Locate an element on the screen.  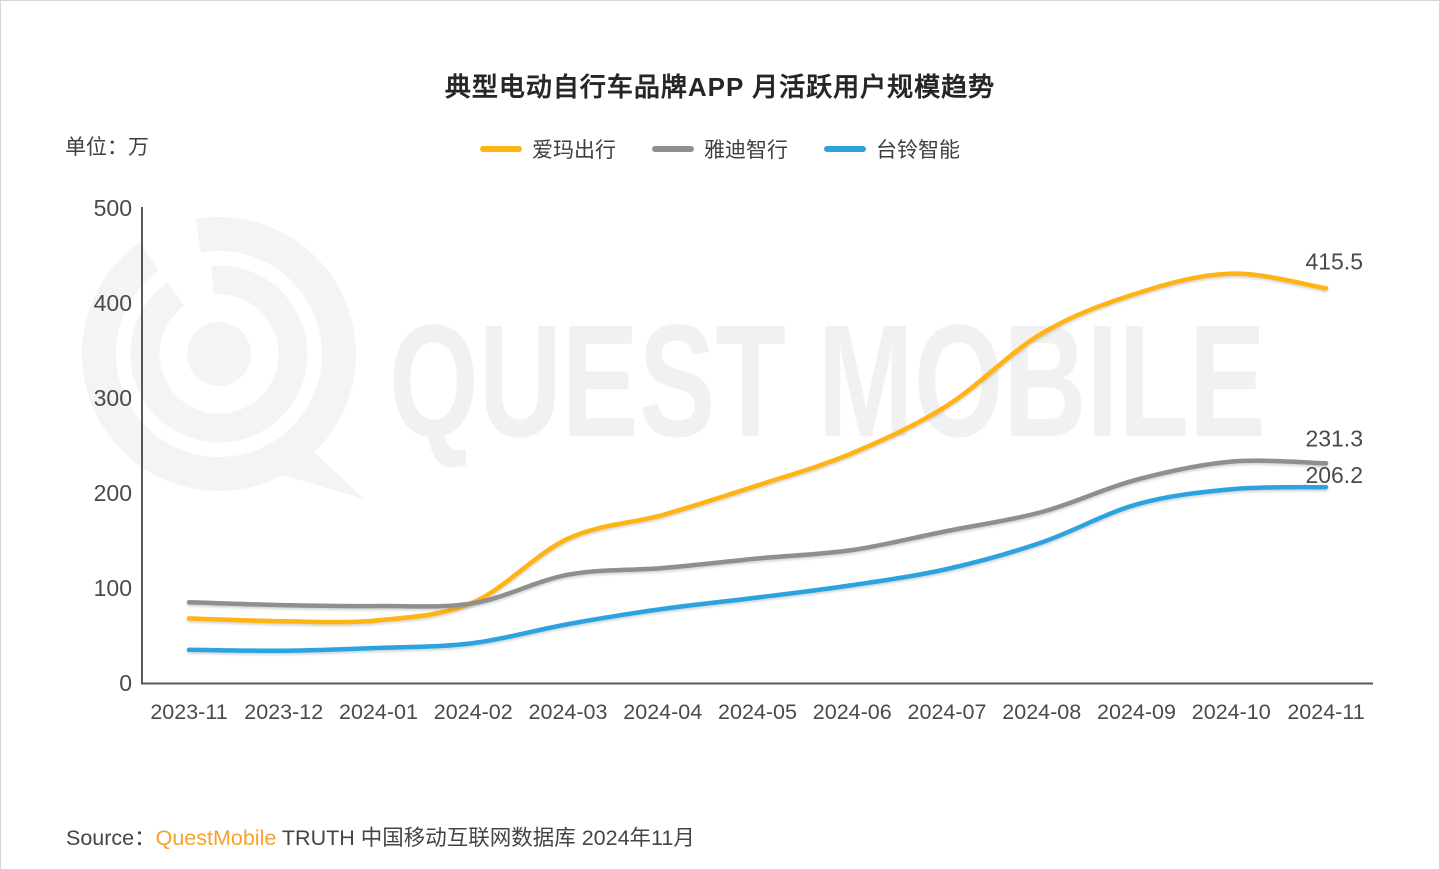
source-prefix: Source： is located at coordinates (111, 838).